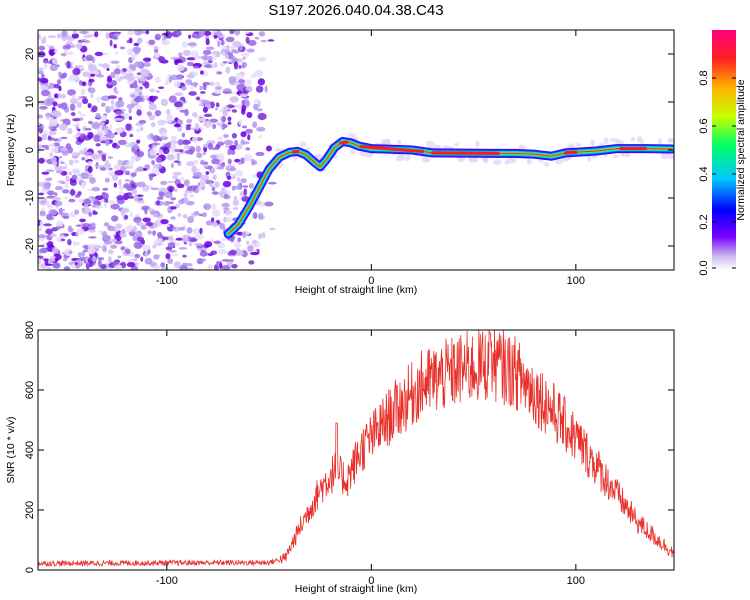 This screenshot has width=750, height=600. I want to click on y-tick-label: 0, so click(30, 570).